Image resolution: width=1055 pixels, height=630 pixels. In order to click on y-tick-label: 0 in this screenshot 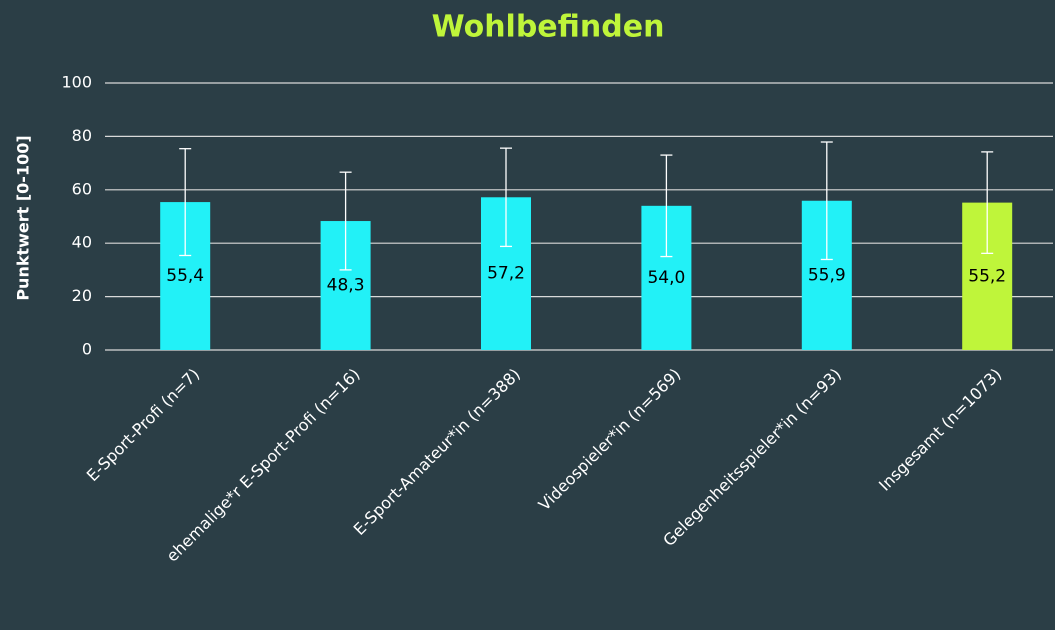, I will do `click(87, 349)`.